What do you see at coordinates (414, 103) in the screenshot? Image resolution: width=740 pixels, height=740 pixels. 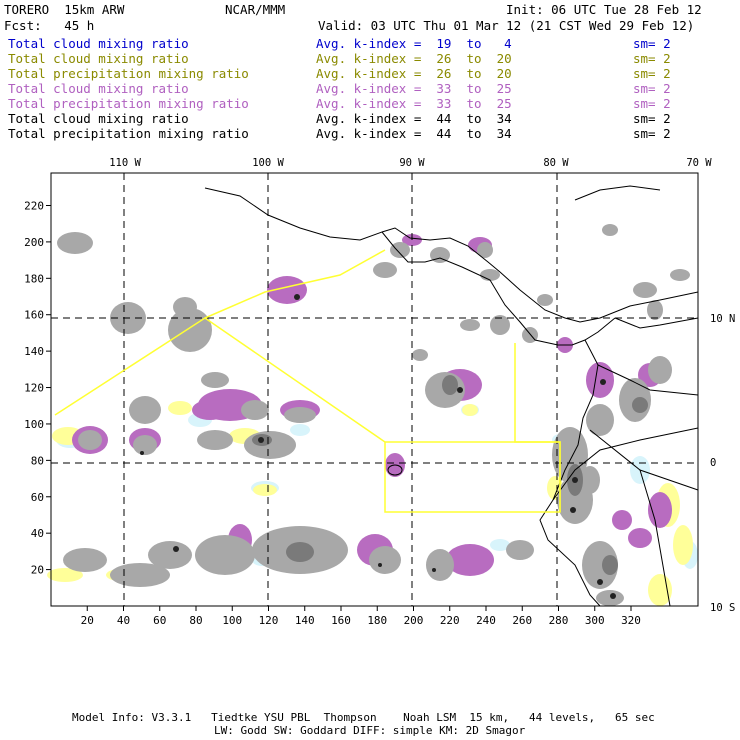 I see `legend-kindex-5: Avg. k-index = 33 to 25` at bounding box center [414, 103].